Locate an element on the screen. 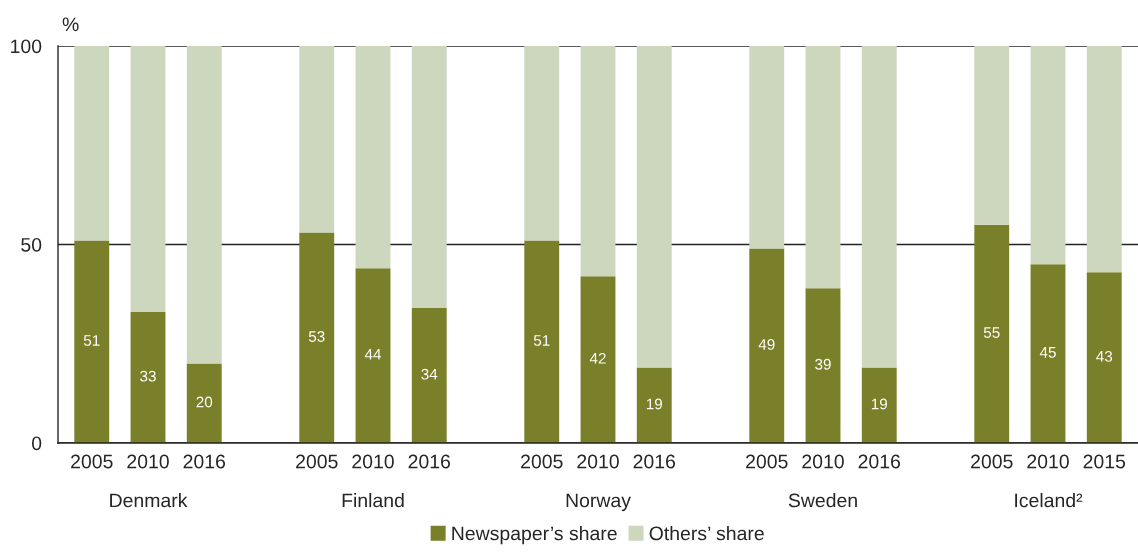 The image size is (1138, 556). data-label: 55 is located at coordinates (991, 332).